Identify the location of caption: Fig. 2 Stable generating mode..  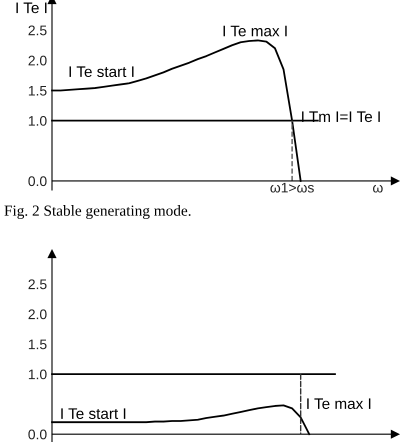
(97, 212).